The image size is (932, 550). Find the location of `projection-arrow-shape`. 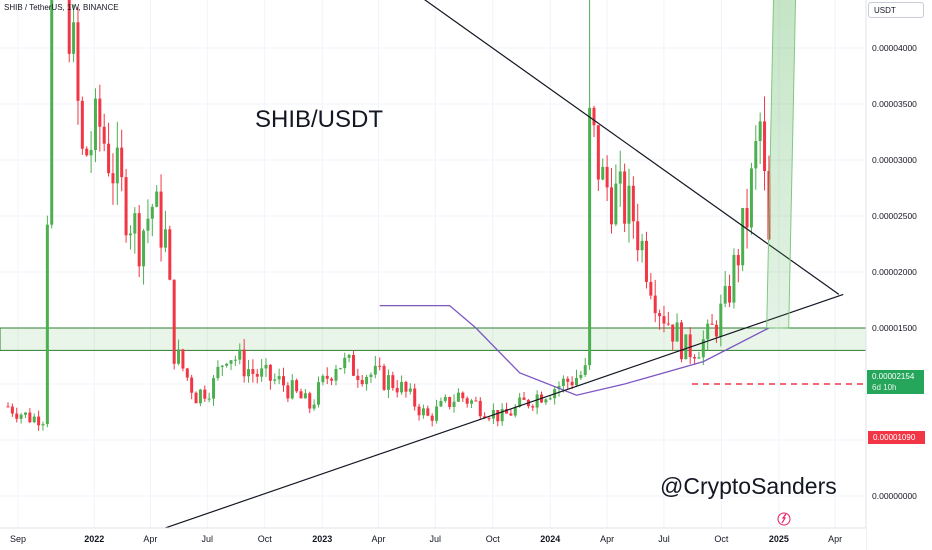

projection-arrow-shape is located at coordinates (781, 164).